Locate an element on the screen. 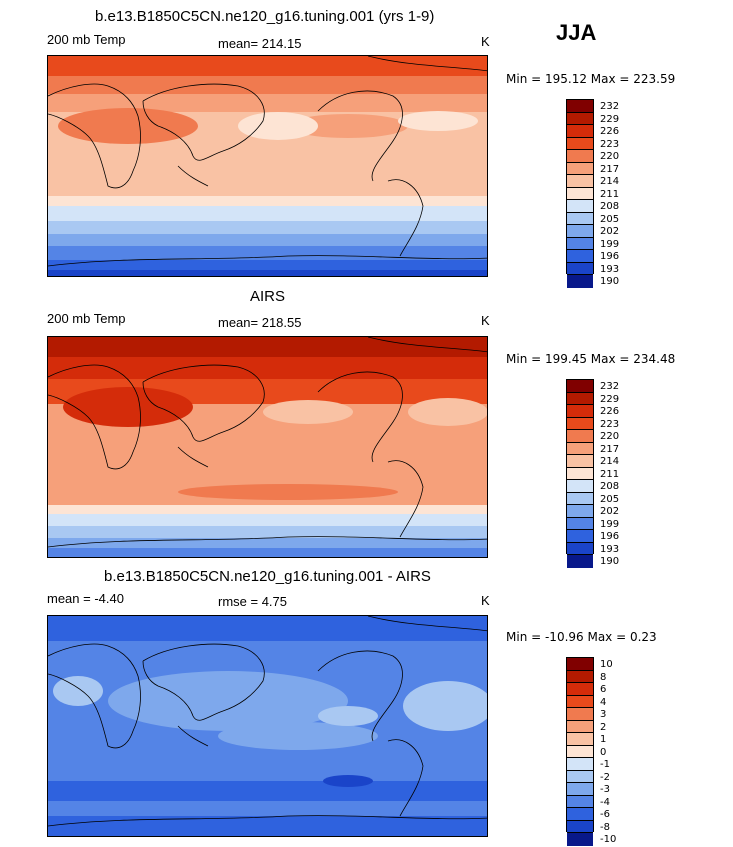  colorbar-tick-label: -8 is located at coordinates (605, 827).